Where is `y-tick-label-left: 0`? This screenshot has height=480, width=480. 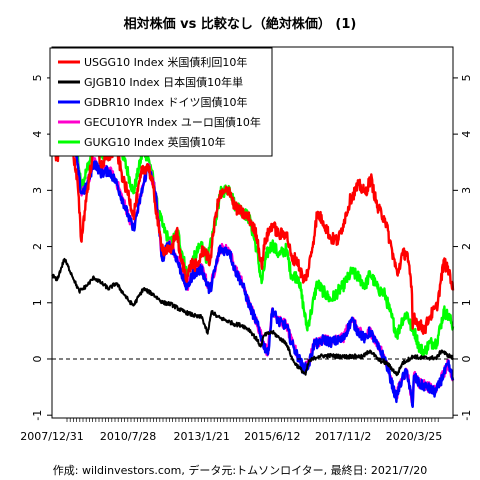
y-tick-label-left: 0 is located at coordinates (37, 358).